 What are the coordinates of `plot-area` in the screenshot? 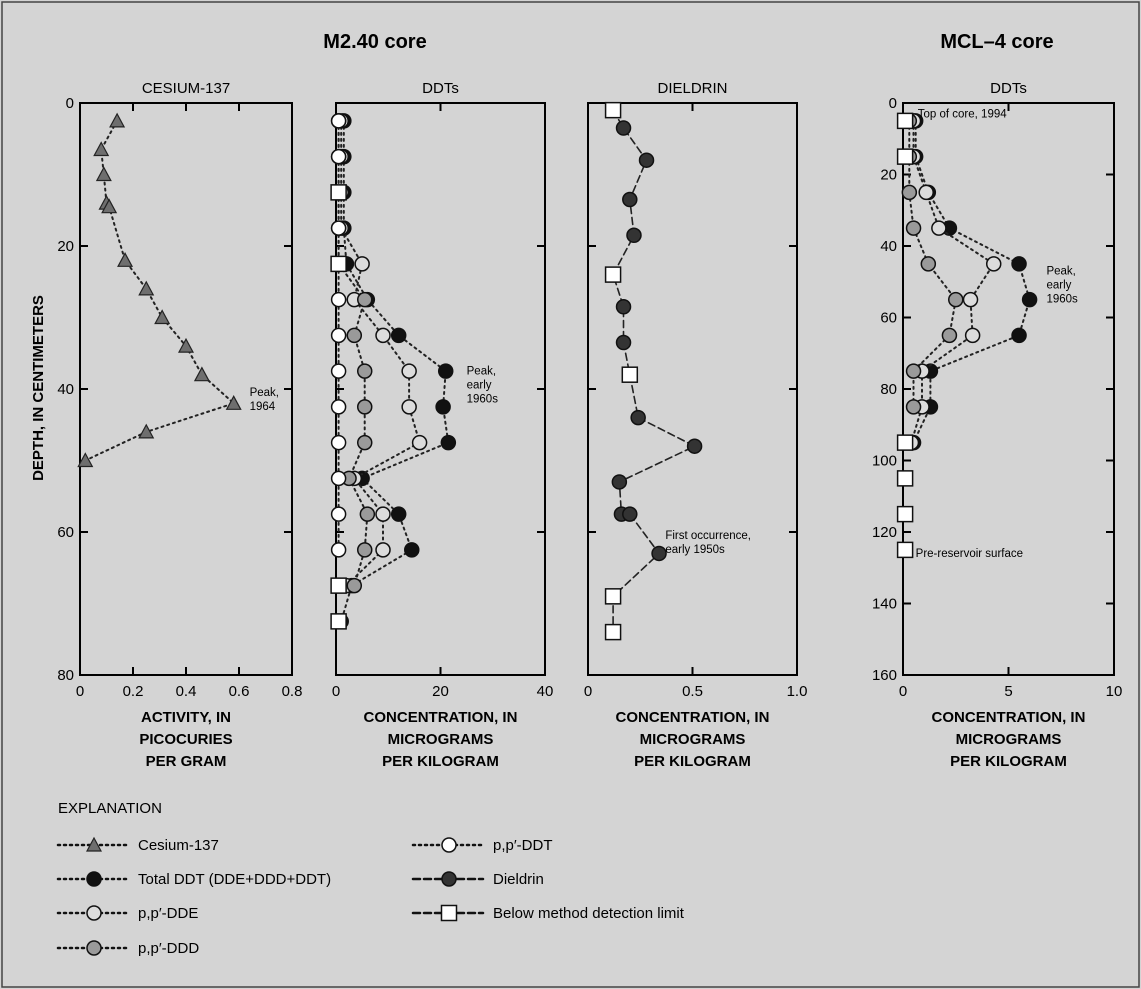 It's located at (440, 389).